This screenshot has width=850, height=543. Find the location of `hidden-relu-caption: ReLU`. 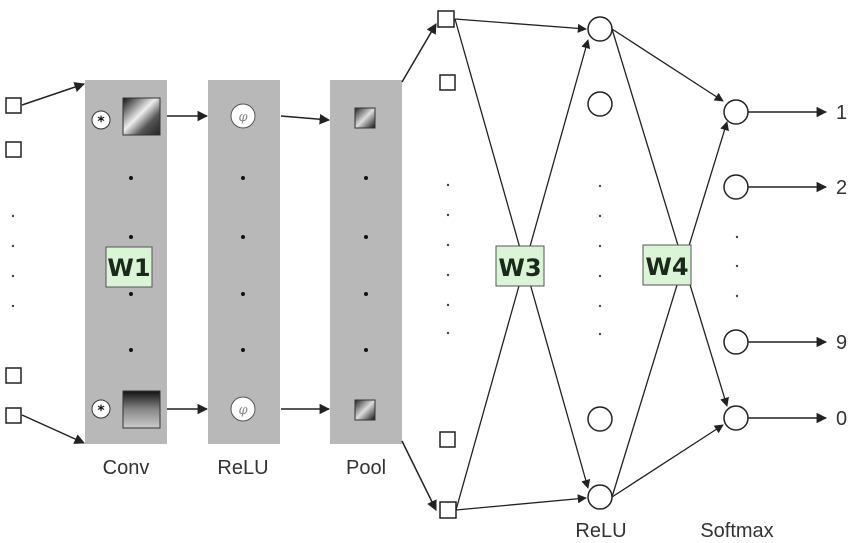

hidden-relu-caption: ReLU is located at coordinates (600, 531).